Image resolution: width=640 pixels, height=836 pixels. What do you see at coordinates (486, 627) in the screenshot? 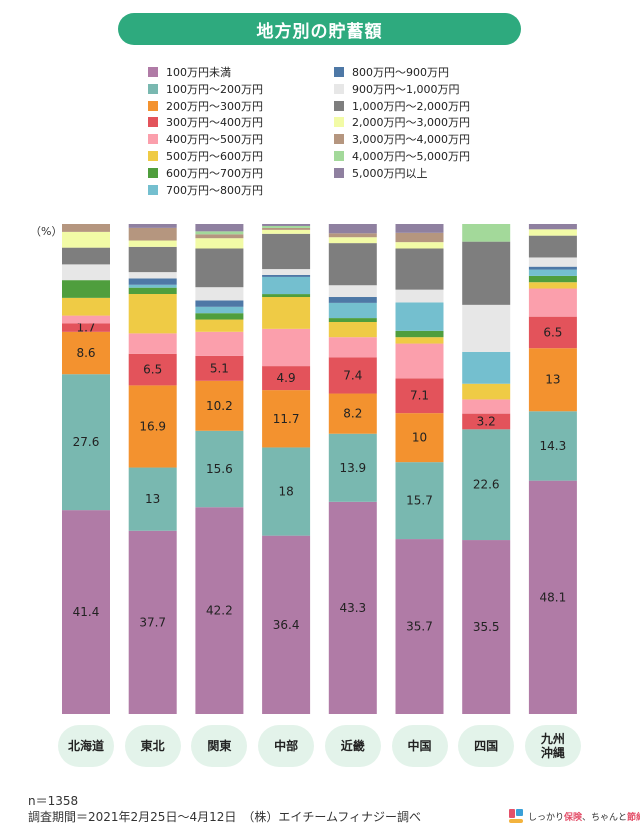
I see `data-label: 35.5` at bounding box center [486, 627].